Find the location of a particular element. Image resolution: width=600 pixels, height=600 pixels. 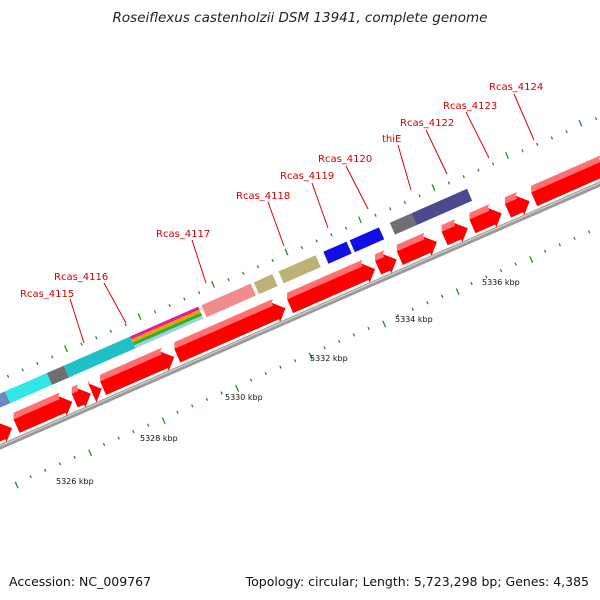

gene-label-rcas-4116: Rcas_4116 is located at coordinates (81, 277).